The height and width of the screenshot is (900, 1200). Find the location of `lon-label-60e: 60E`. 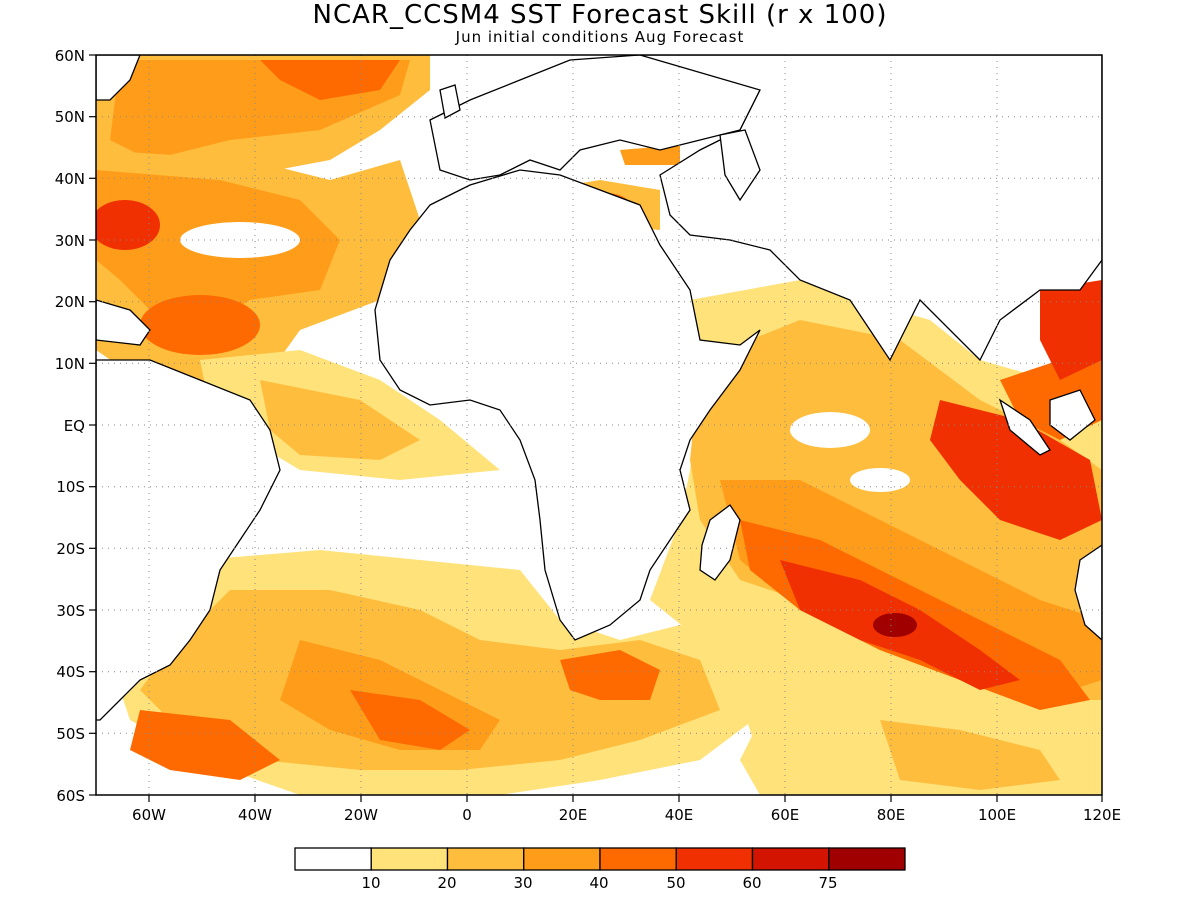

lon-label-60e: 60E is located at coordinates (785, 815).